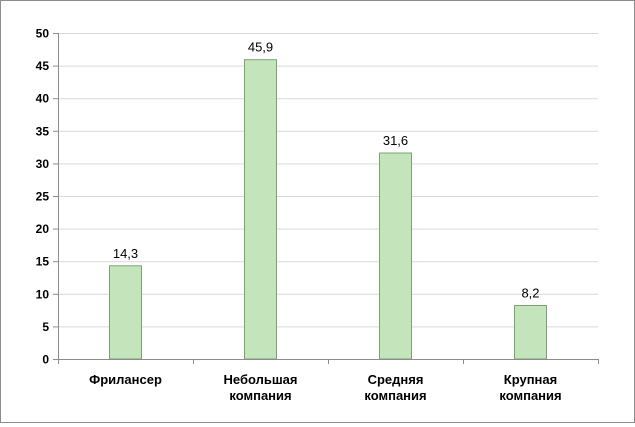 The height and width of the screenshot is (427, 635). I want to click on y-tick-label: 45, so click(43, 66).